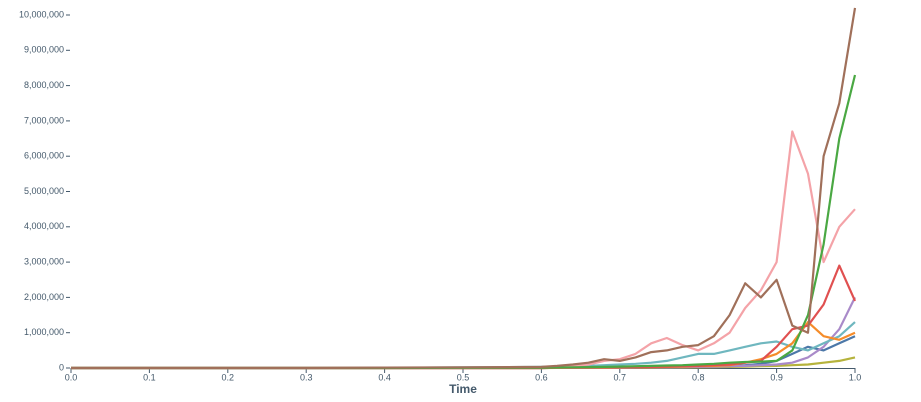 The height and width of the screenshot is (402, 921). I want to click on x-tick-label: 0.1, so click(149, 377).